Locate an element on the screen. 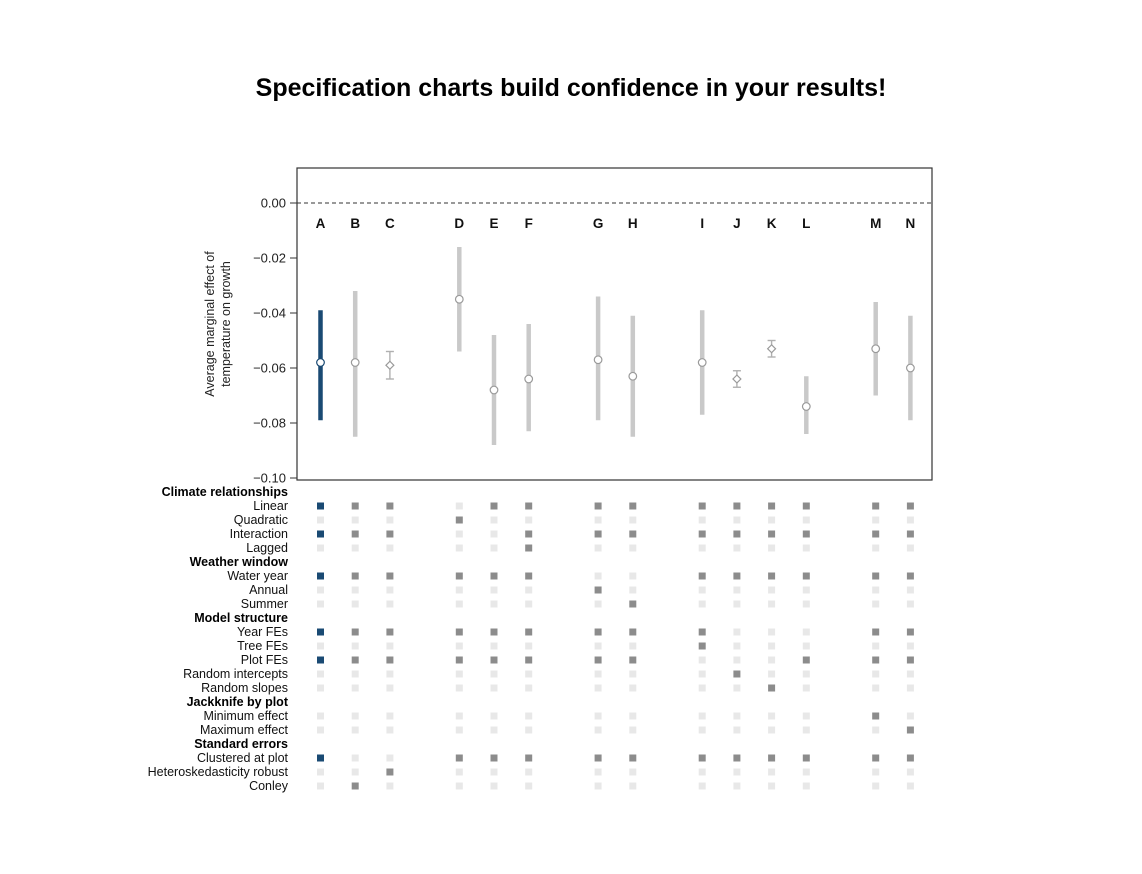  row-label: Random slopes is located at coordinates (244, 688).